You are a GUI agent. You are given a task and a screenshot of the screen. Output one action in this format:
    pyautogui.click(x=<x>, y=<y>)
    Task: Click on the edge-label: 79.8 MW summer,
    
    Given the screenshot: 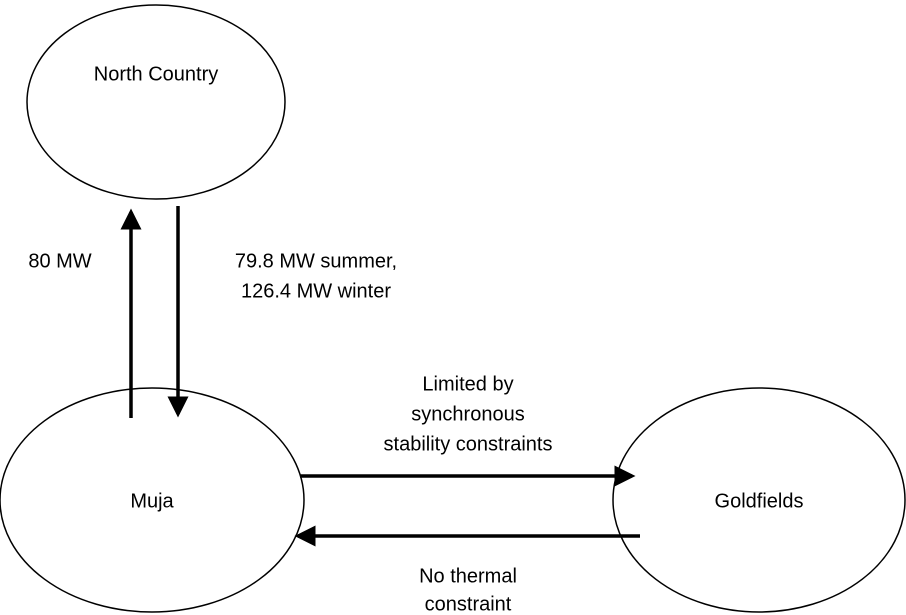 What is the action you would take?
    pyautogui.click(x=316, y=261)
    